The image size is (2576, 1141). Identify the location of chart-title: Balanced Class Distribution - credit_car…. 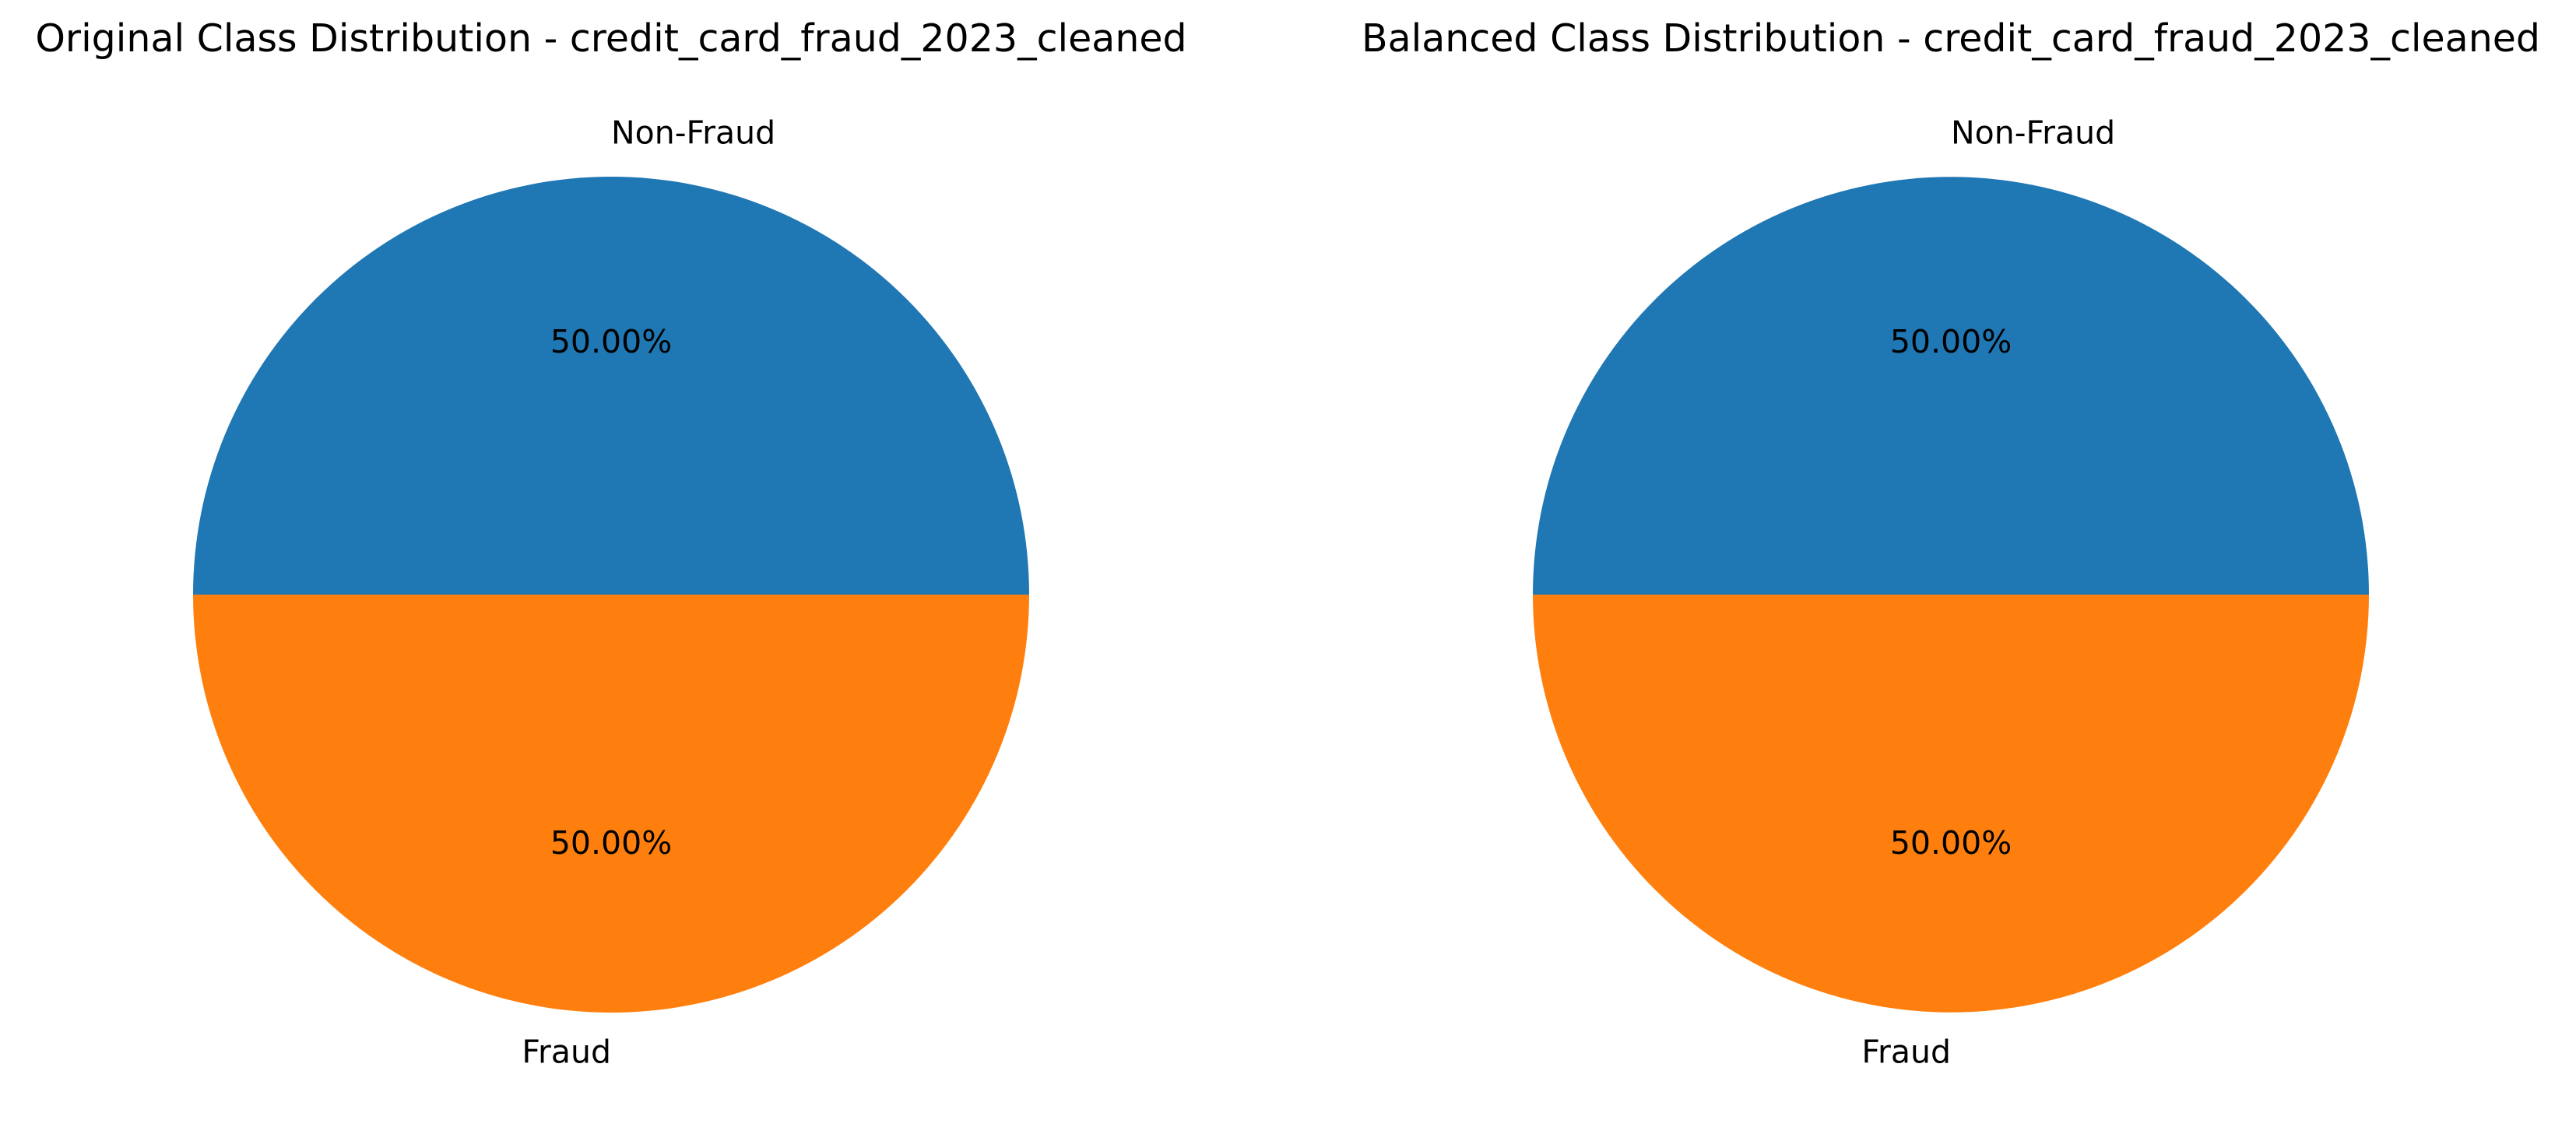
(1951, 38).